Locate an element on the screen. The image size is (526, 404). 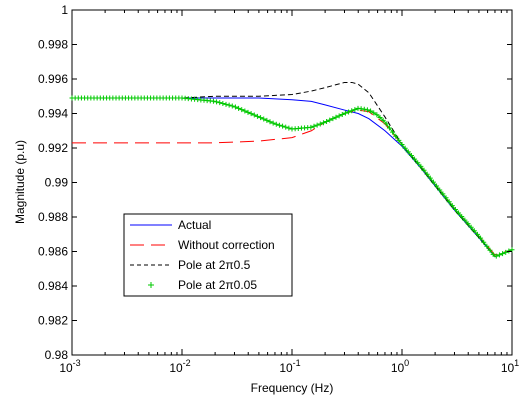
y-tick-label: 0.996 is located at coordinates (53, 79).